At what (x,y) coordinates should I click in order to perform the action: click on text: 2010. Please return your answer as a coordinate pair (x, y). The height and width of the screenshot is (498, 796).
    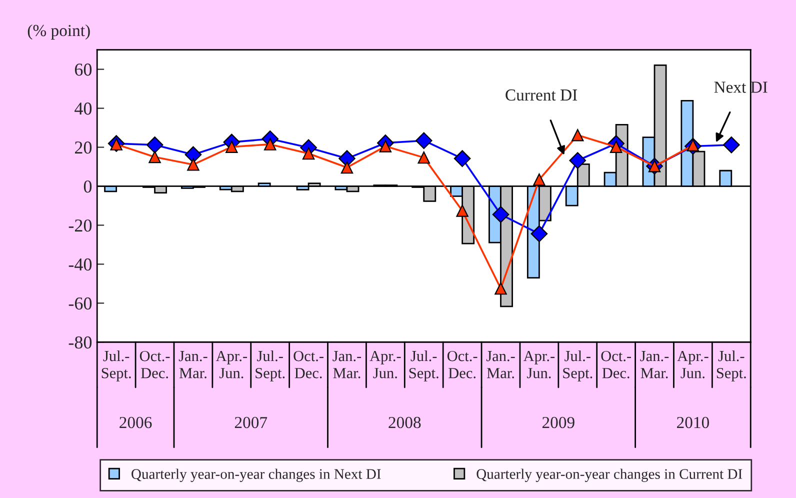
    Looking at the image, I should click on (693, 422).